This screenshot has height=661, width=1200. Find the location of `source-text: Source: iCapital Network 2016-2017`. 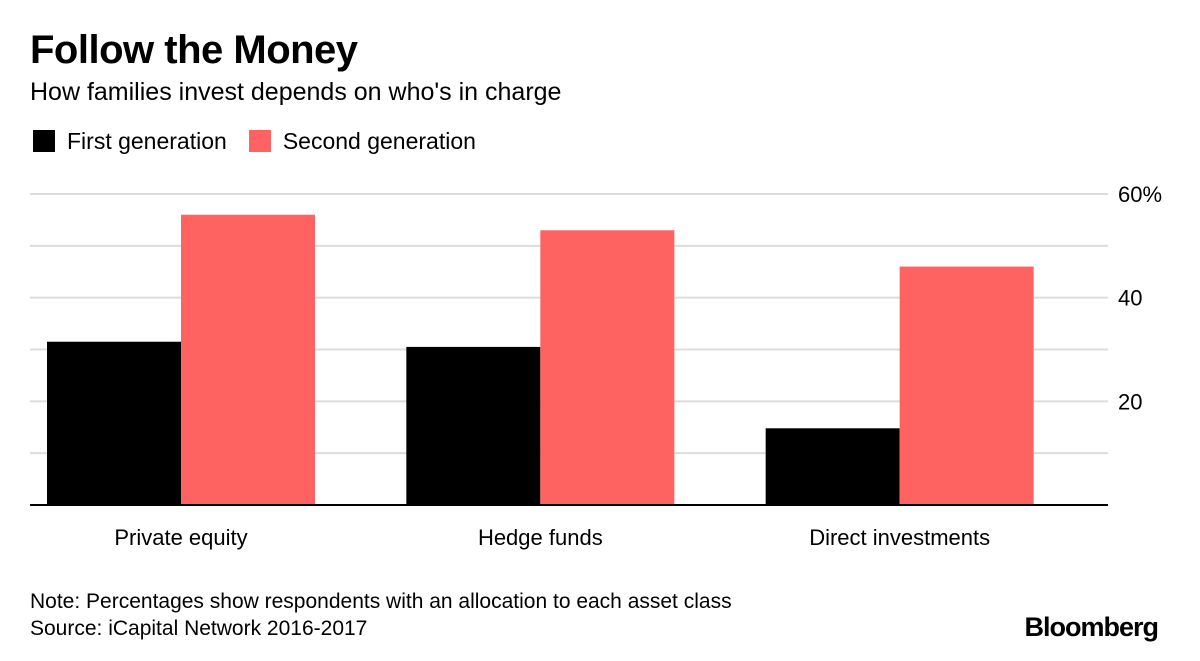

source-text: Source: iCapital Network 2016-2017 is located at coordinates (199, 628).